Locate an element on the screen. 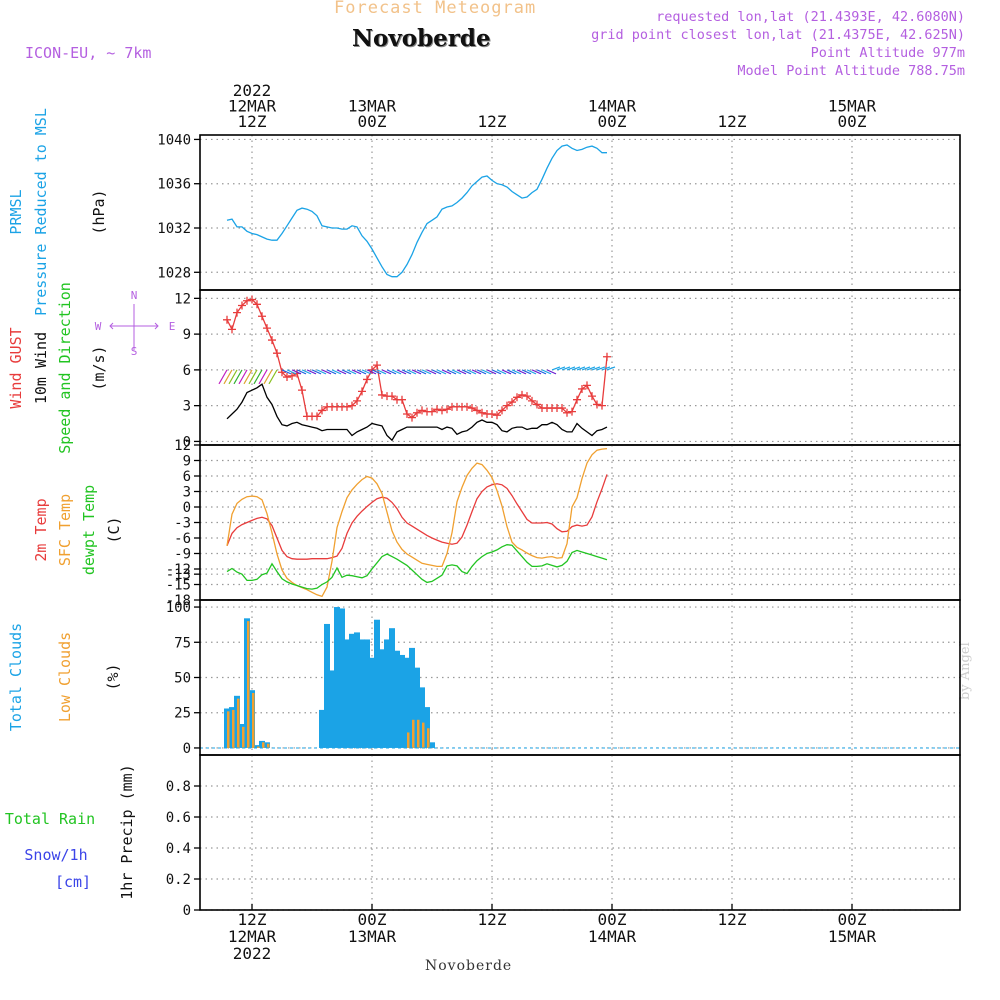  compass-e: E is located at coordinates (172, 326).